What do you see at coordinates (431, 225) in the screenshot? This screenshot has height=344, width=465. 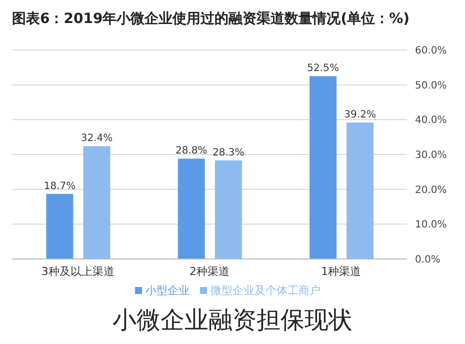 I see `y-tick-label: 10.0%` at bounding box center [431, 225].